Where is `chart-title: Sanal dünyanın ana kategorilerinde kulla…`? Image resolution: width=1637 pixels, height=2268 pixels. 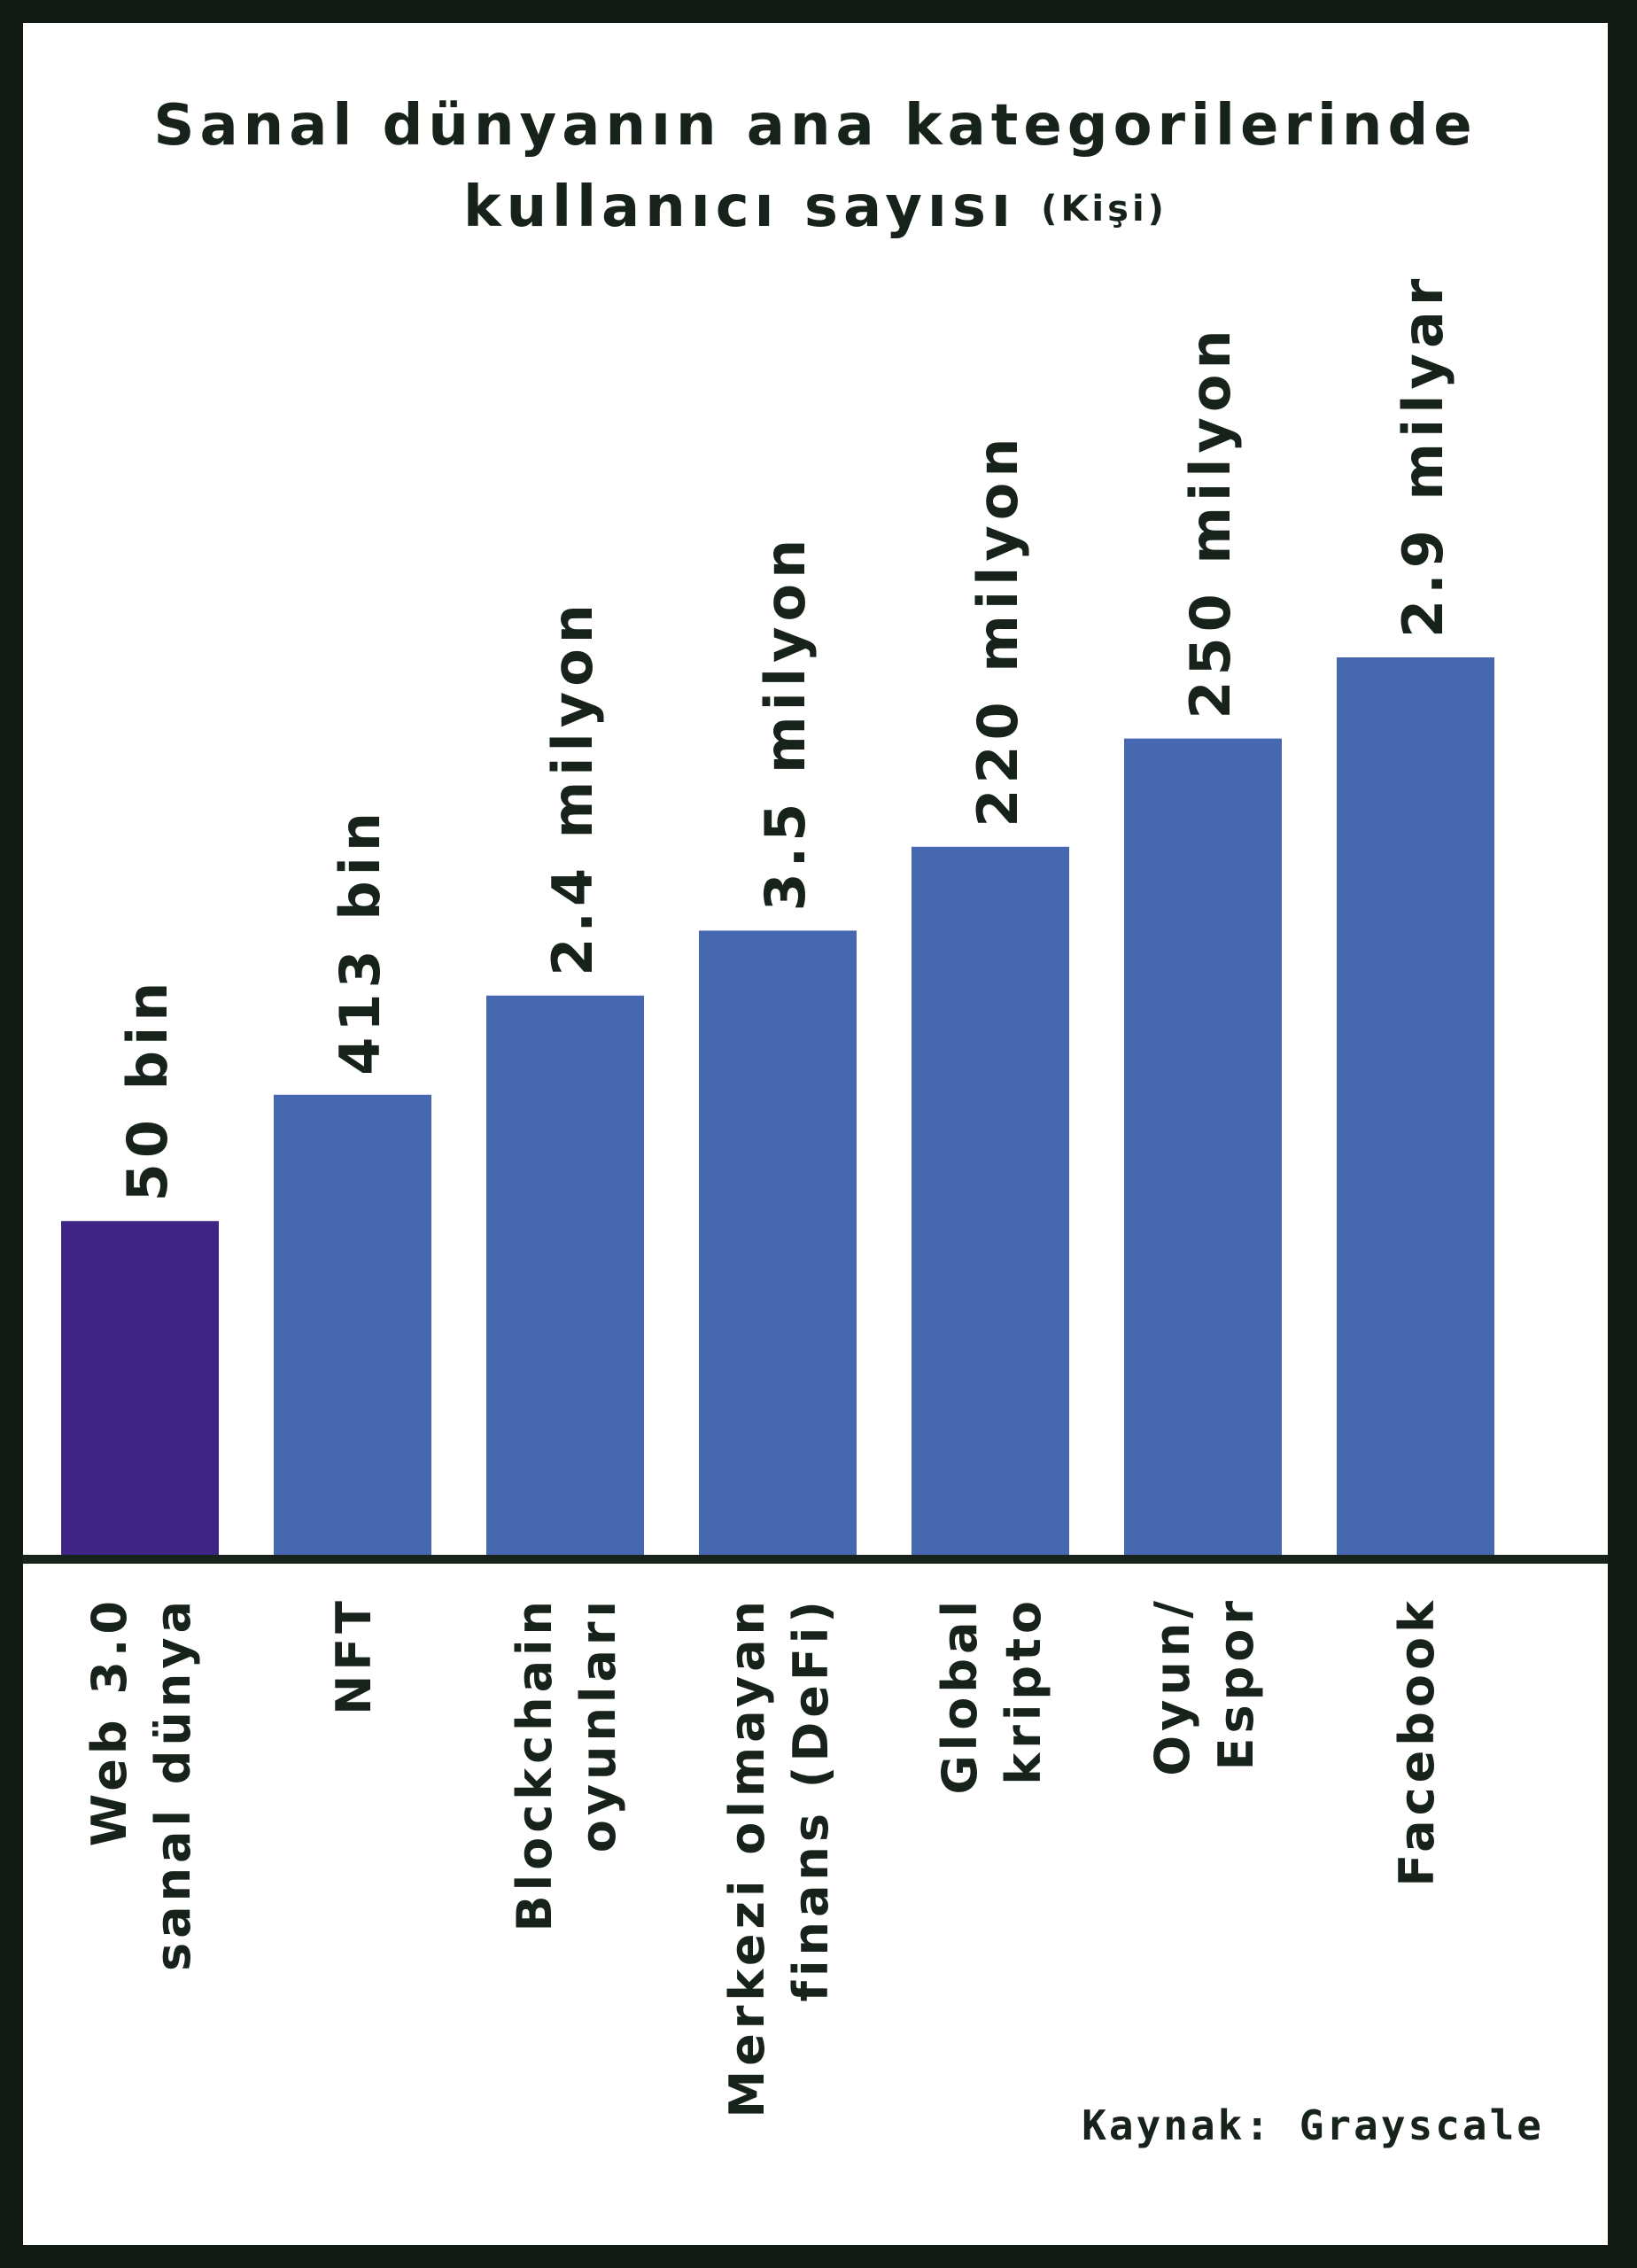 chart-title: Sanal dünyanın ana kategorilerinde kulla… is located at coordinates (815, 167).